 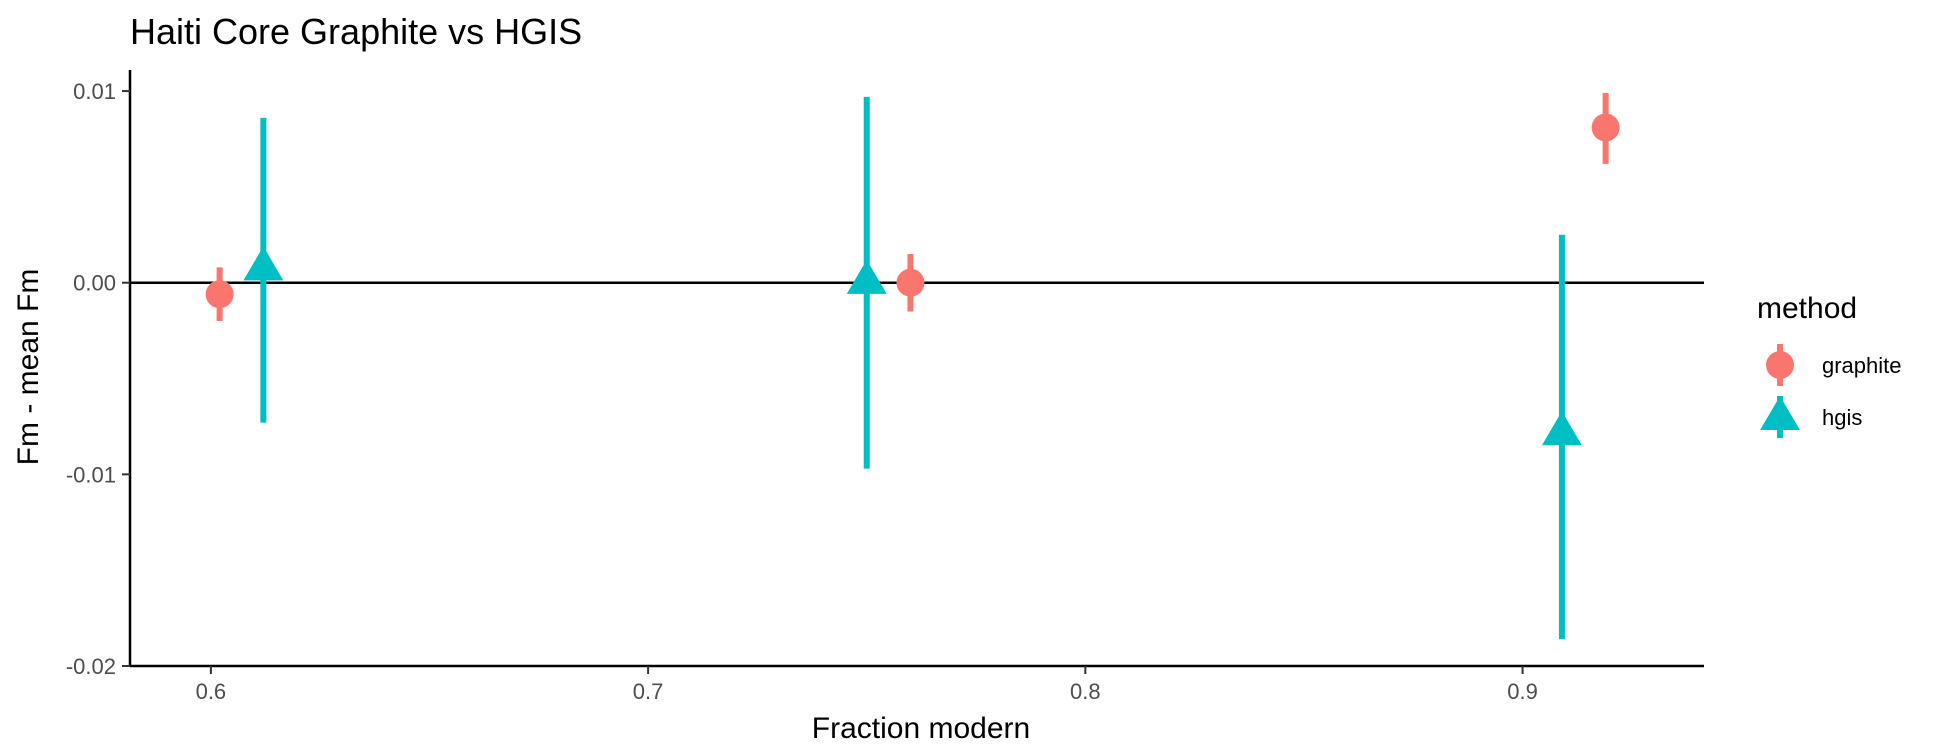 What do you see at coordinates (28, 367) in the screenshot?
I see `y-axis-title: Fm - mean Fm` at bounding box center [28, 367].